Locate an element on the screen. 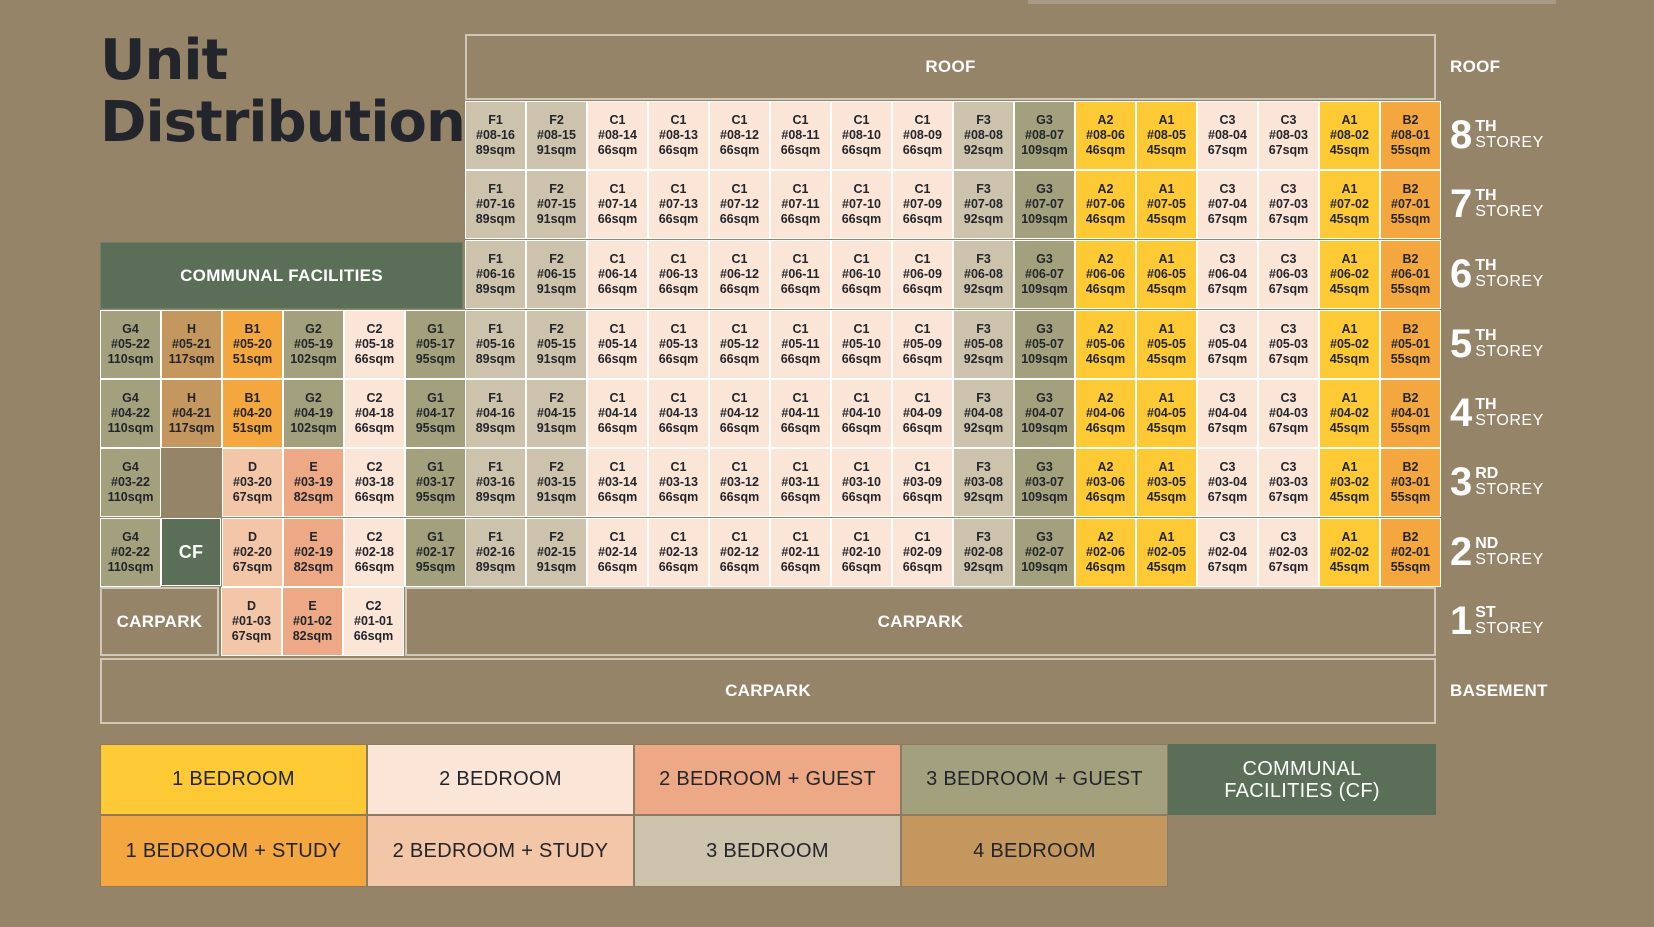  floor-suffix-stack: ND STOREY is located at coordinates (1509, 552).